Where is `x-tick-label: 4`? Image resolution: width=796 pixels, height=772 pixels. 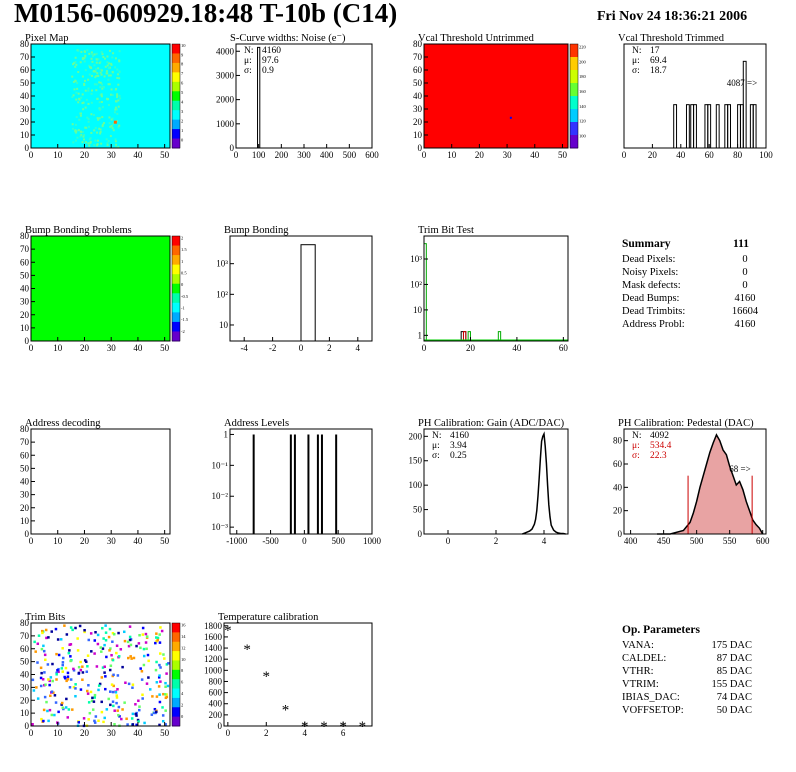 x-tick-label: 4 is located at coordinates (544, 541).